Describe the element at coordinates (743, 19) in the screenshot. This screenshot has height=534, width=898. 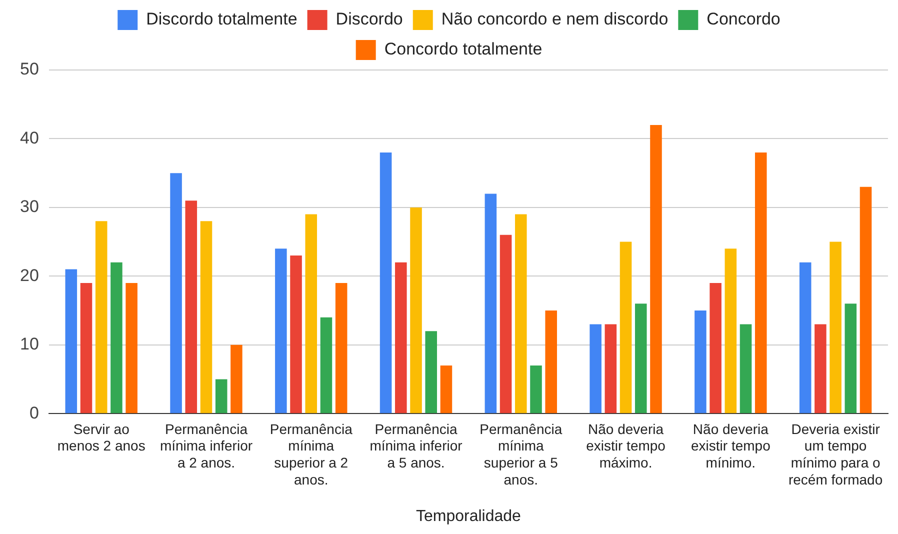
I see `legend-label: Concordo` at that location.